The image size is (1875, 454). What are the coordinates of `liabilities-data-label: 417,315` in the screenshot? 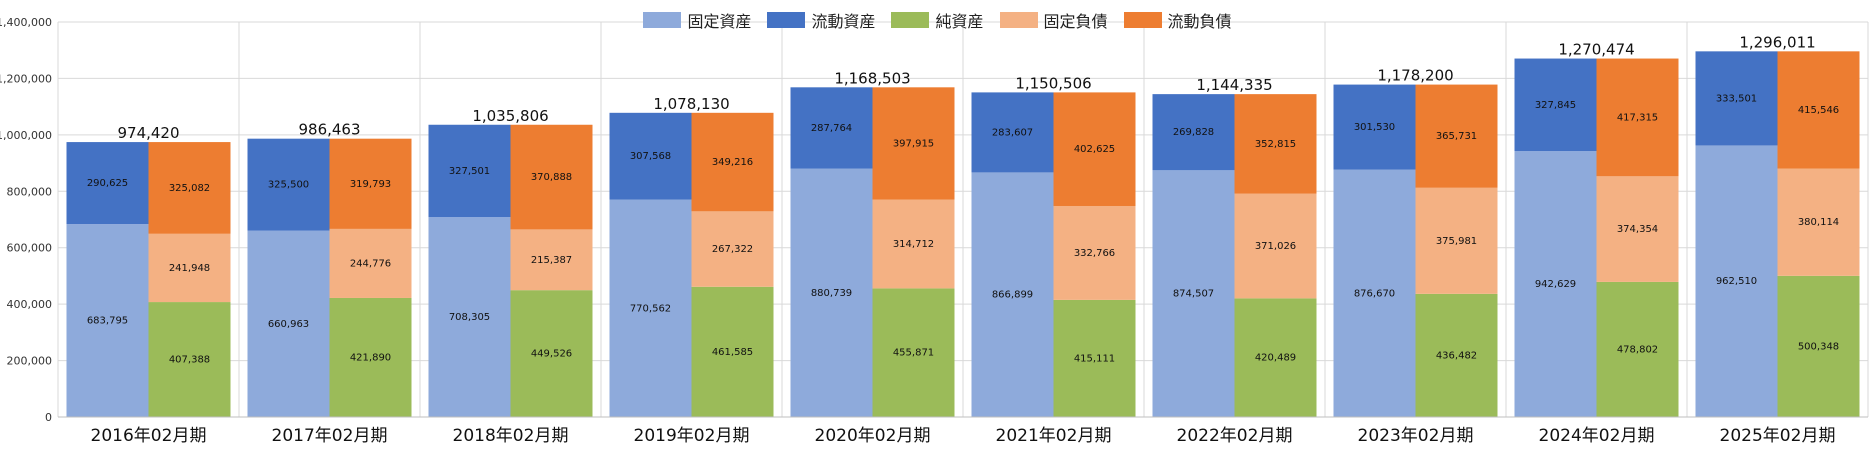 It's located at (1637, 117).